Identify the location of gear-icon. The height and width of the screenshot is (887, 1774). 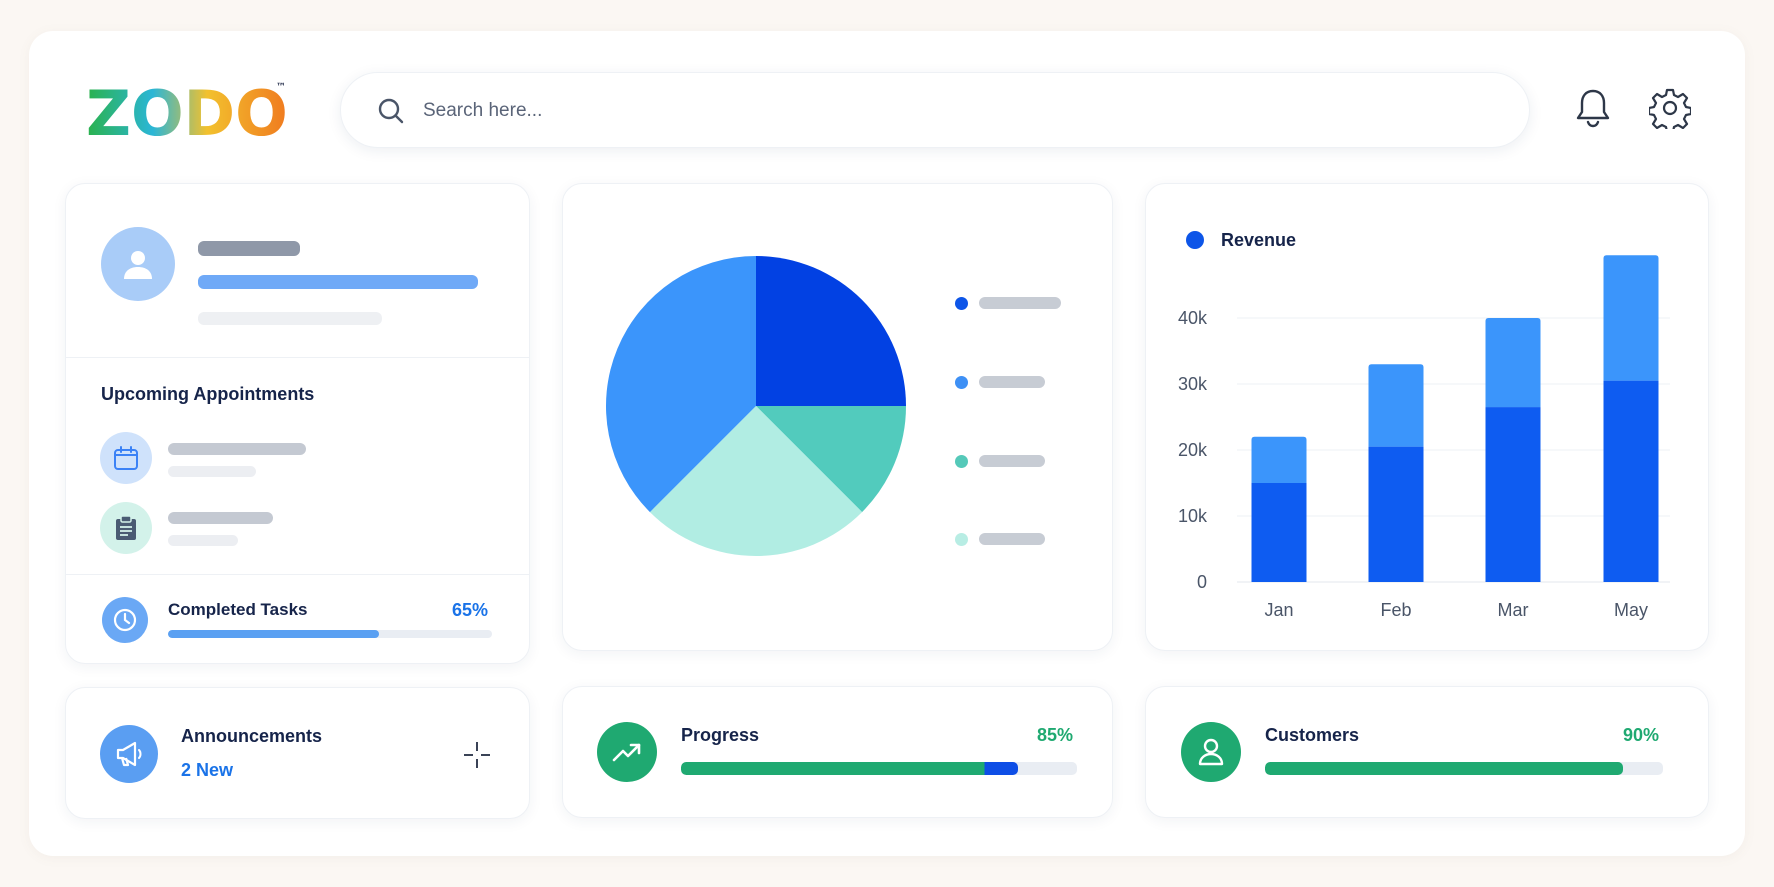
(1670, 108).